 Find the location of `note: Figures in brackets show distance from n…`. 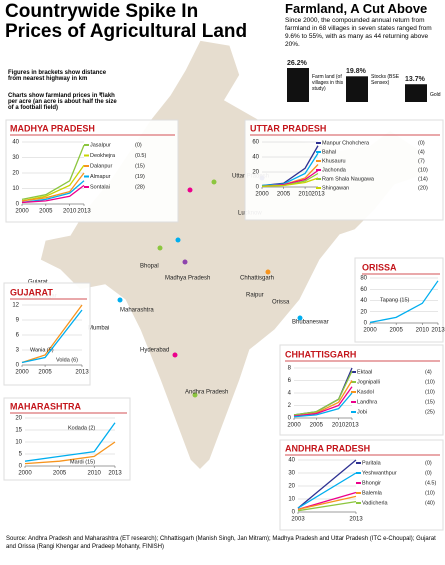

note: Figures in brackets show distance from n… is located at coordinates (57, 76).